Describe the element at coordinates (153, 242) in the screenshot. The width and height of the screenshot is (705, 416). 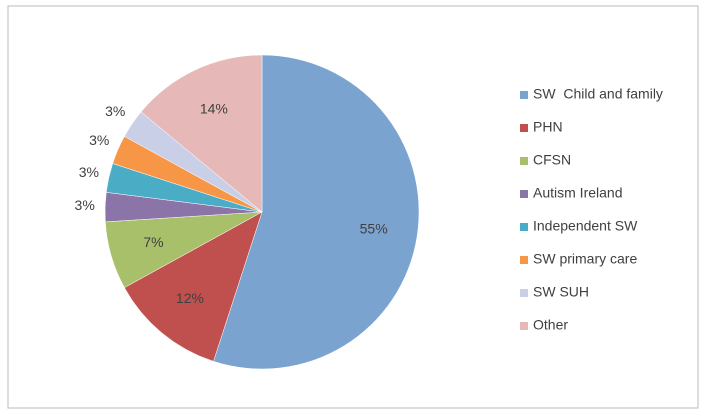
I see `data-label: 7%` at that location.